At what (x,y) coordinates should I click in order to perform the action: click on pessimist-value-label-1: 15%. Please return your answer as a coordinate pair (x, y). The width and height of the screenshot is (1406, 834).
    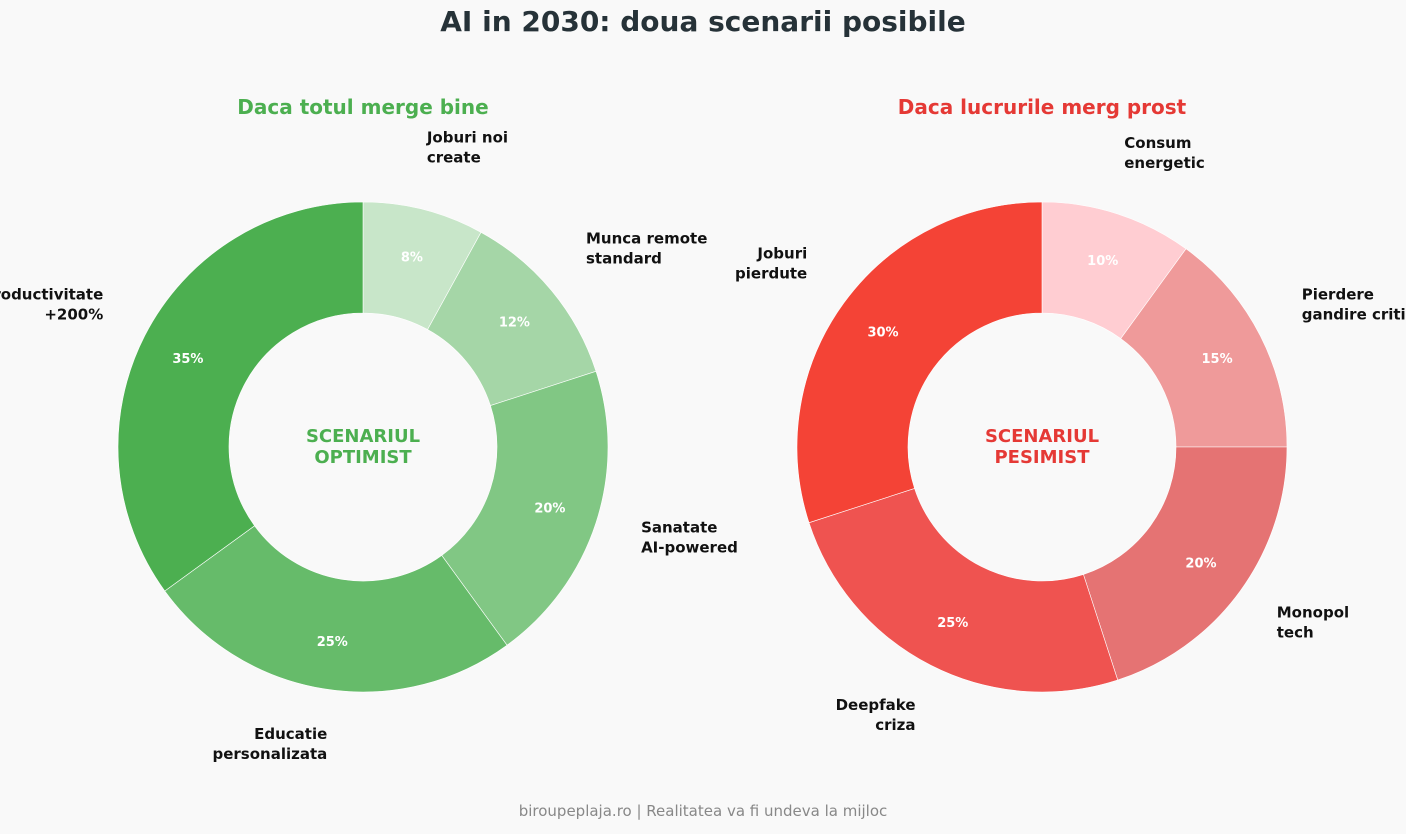
    Looking at the image, I should click on (1217, 359).